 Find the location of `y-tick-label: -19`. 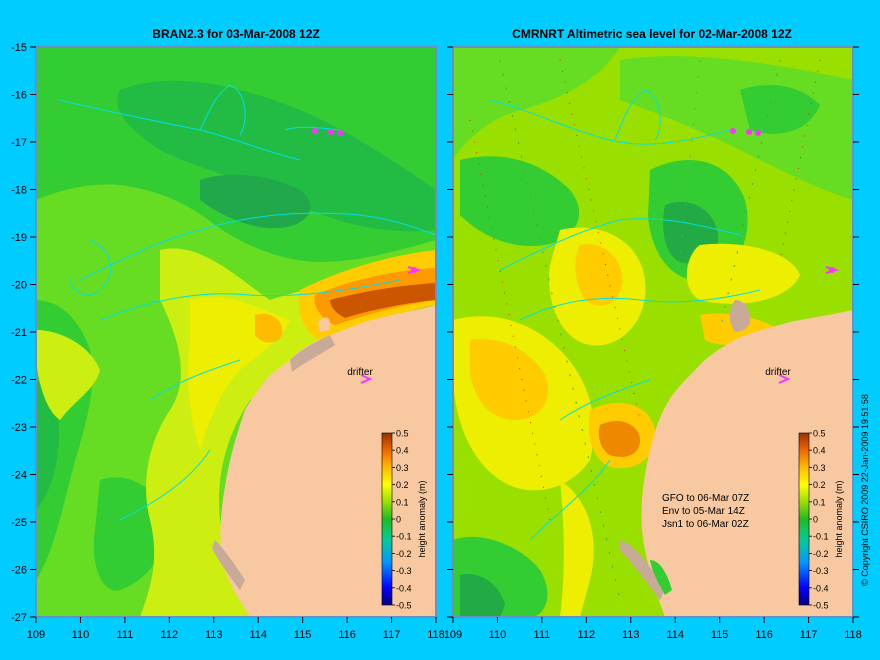

y-tick-label: -19 is located at coordinates (19, 238).